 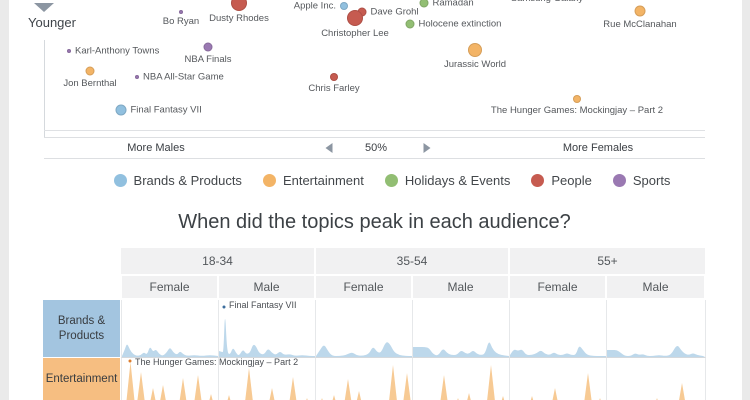 I want to click on axis-arrow-left-icon, so click(x=329, y=148).